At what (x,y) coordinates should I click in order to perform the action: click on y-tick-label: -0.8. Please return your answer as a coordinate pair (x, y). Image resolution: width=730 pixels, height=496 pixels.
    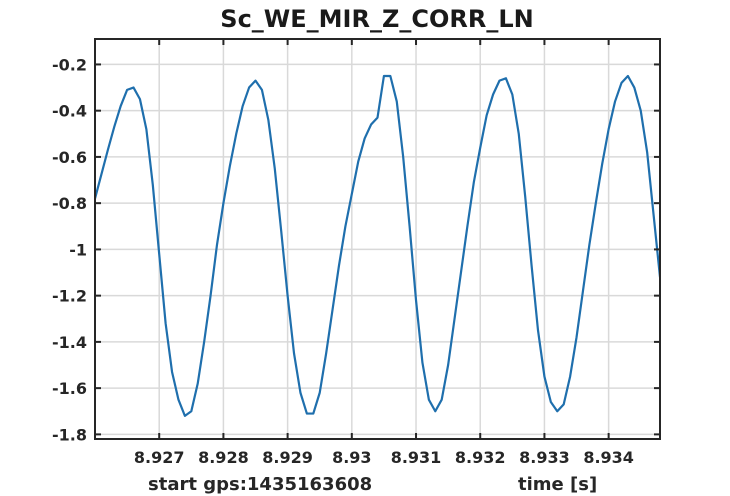
    Looking at the image, I should click on (69, 203).